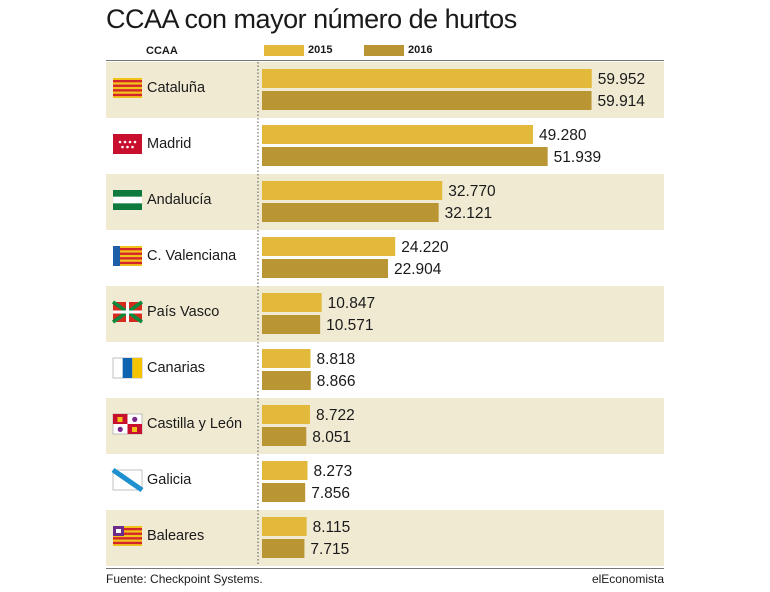 The width and height of the screenshot is (770, 592). What do you see at coordinates (333, 471) in the screenshot?
I see `value-label-2015-galicia: 8.273` at bounding box center [333, 471].